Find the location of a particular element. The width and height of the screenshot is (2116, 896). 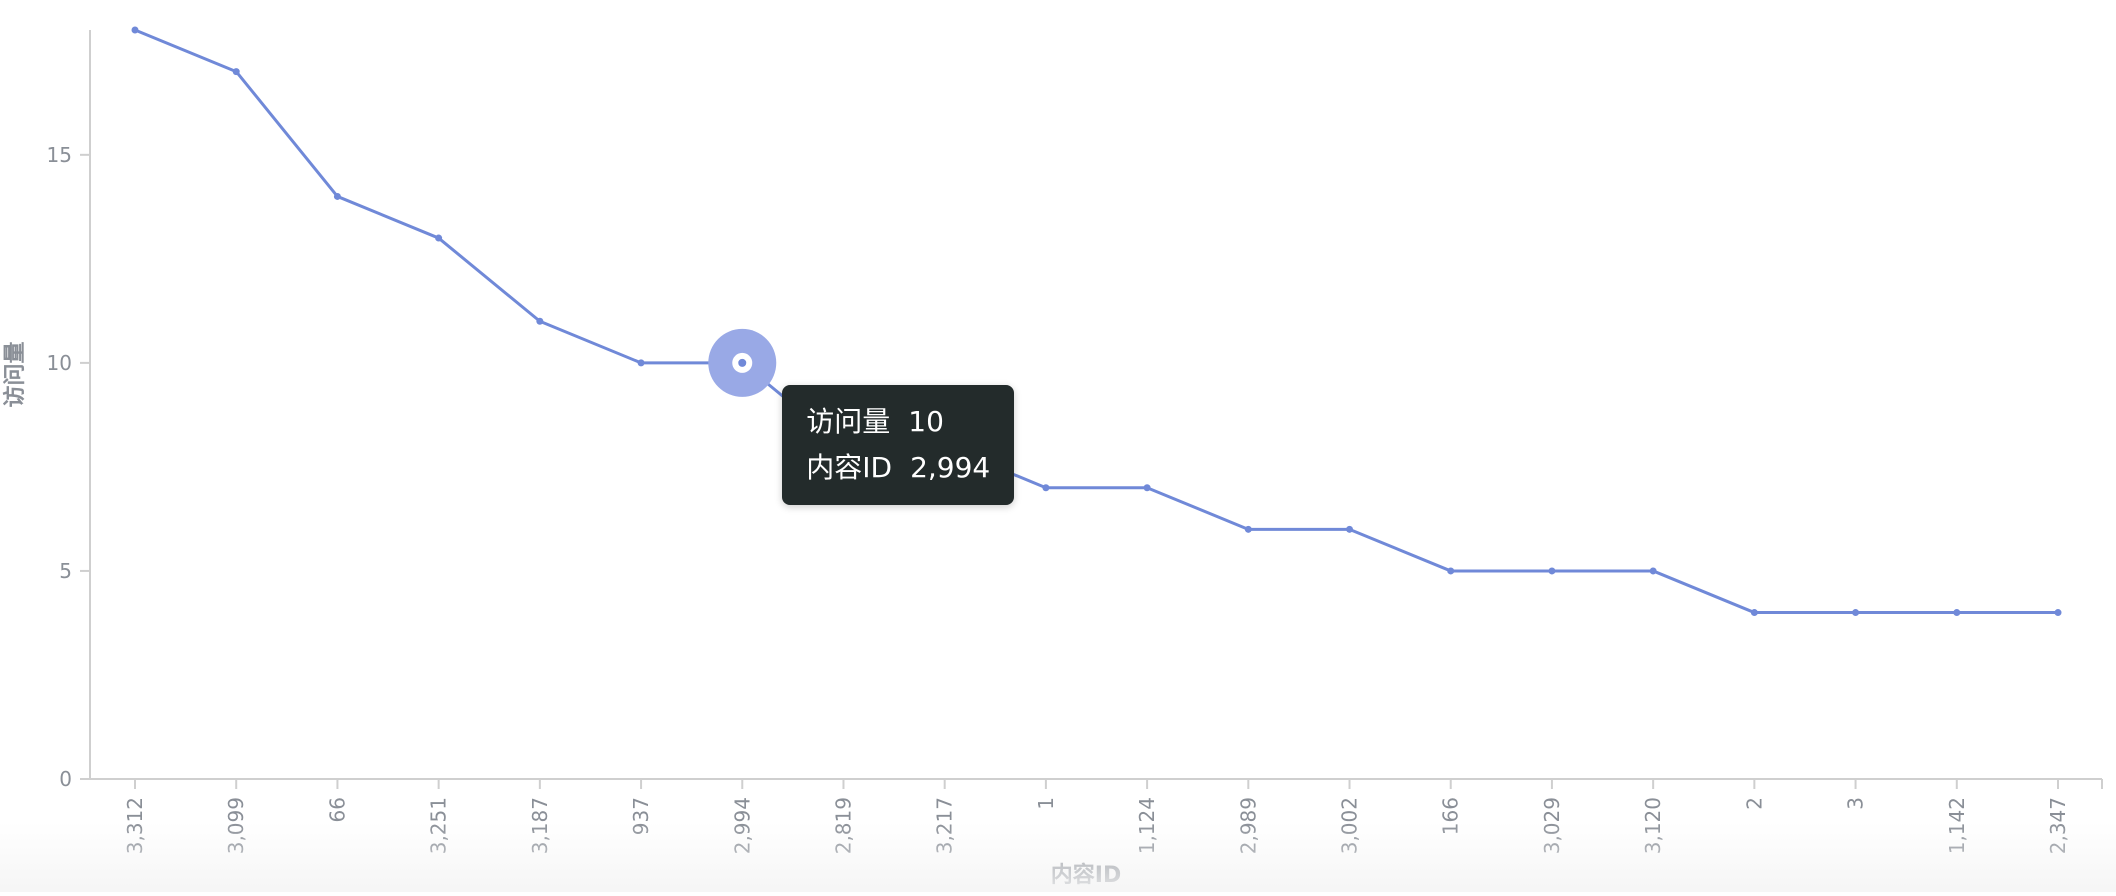

x-tick-label: 3,251 is located at coordinates (439, 825).